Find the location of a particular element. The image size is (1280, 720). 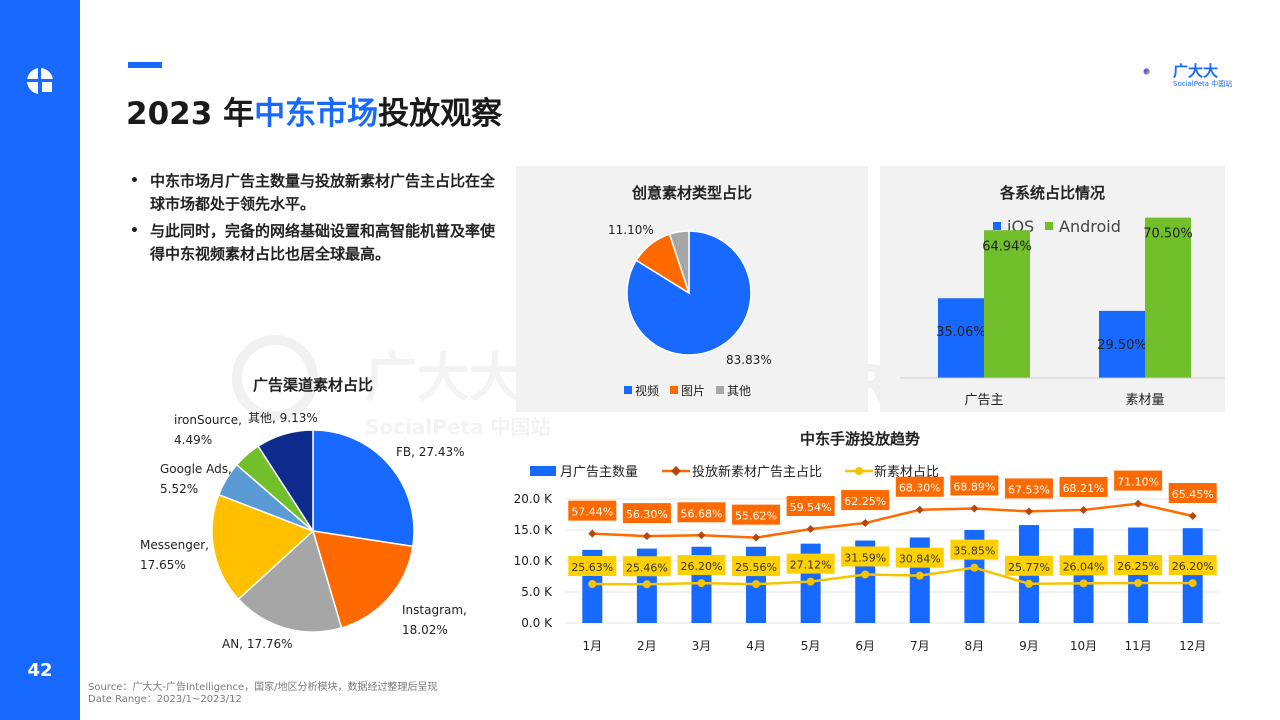

orange-data-label: 67.53% is located at coordinates (1029, 489).